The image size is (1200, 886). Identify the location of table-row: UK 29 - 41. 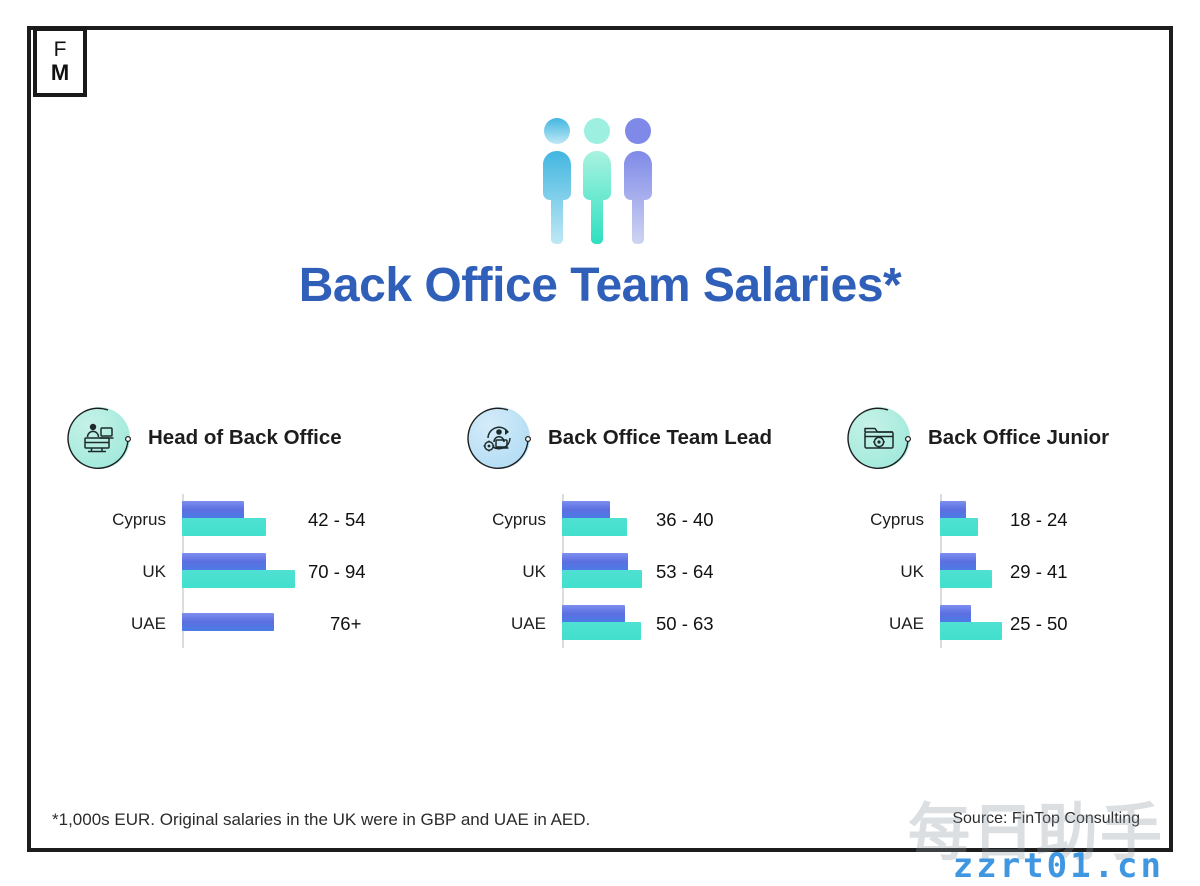
(995, 572).